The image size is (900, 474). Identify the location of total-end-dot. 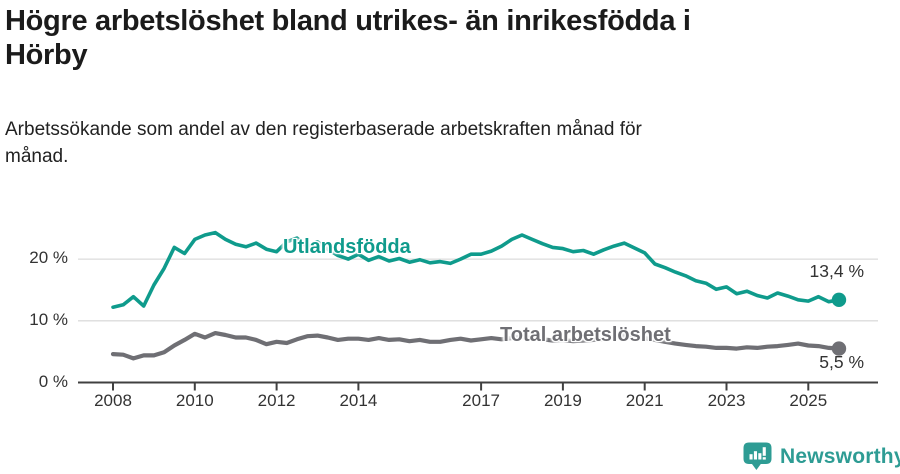
(839, 348).